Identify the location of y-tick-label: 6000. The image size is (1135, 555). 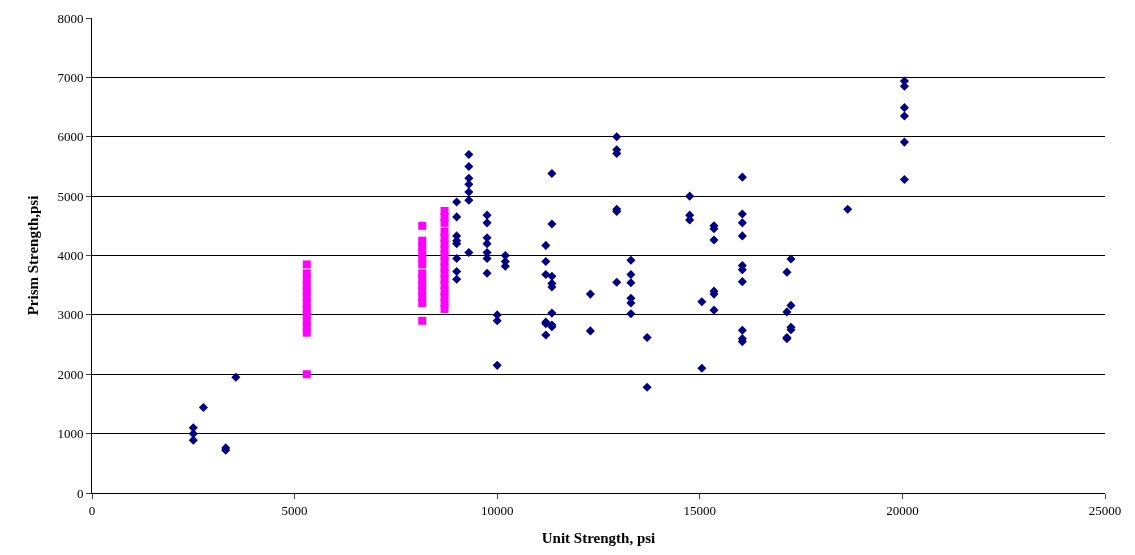
(70, 137).